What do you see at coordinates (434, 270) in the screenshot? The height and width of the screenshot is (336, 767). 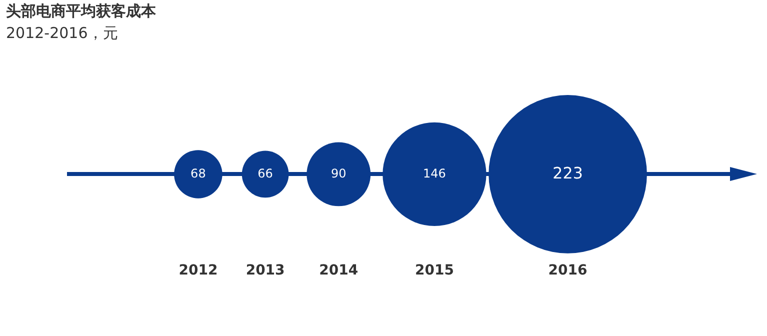 I see `category-label: 2015` at bounding box center [434, 270].